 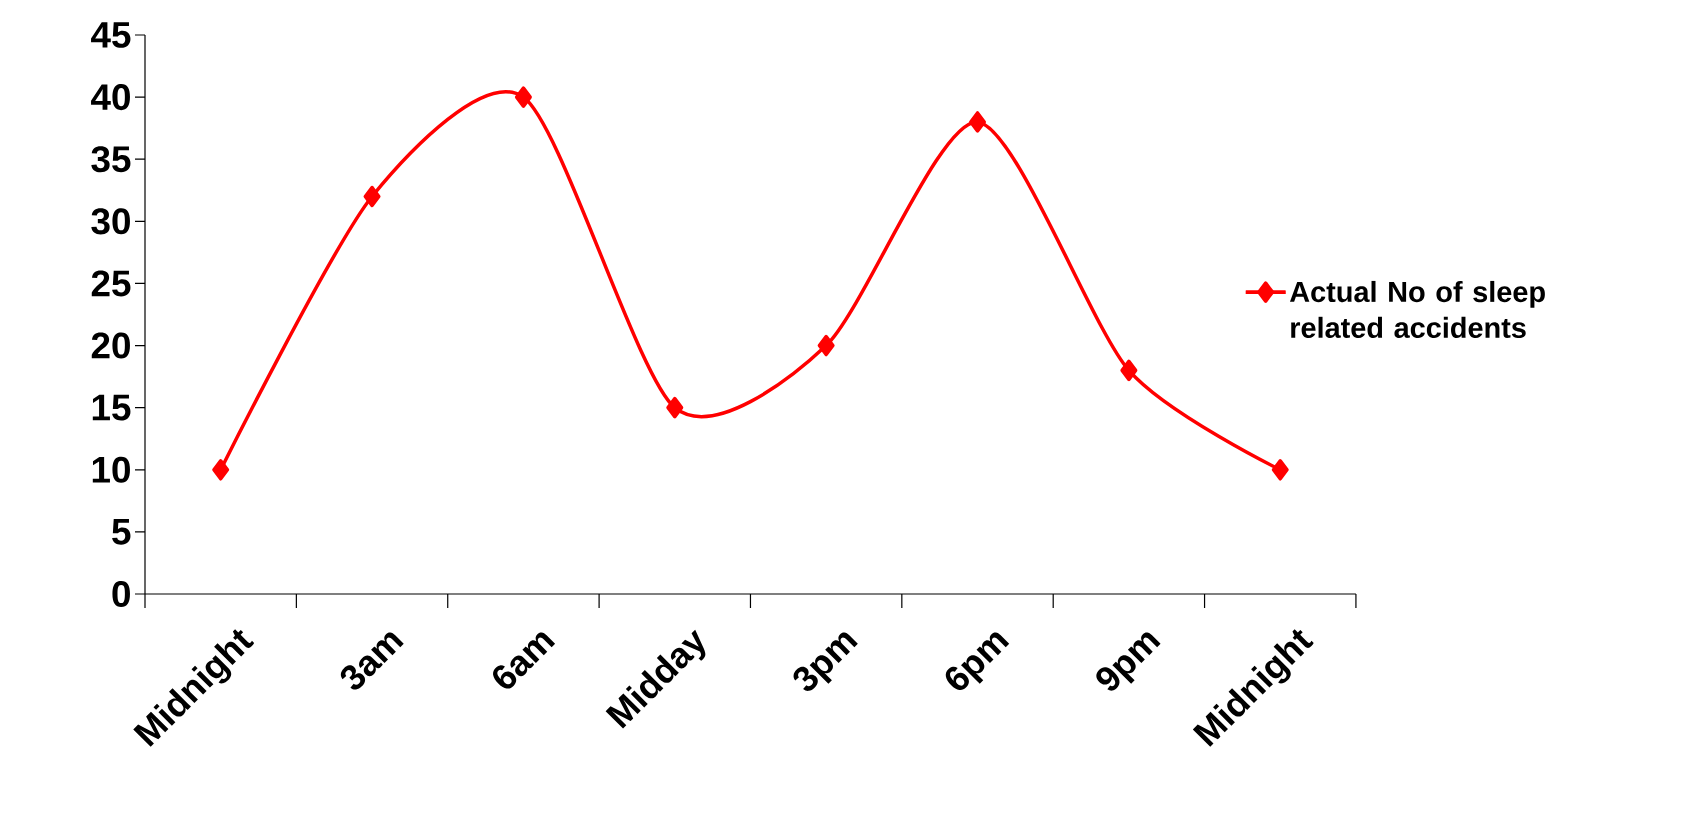 What do you see at coordinates (110, 97) in the screenshot?
I see `y-tick-label: 40` at bounding box center [110, 97].